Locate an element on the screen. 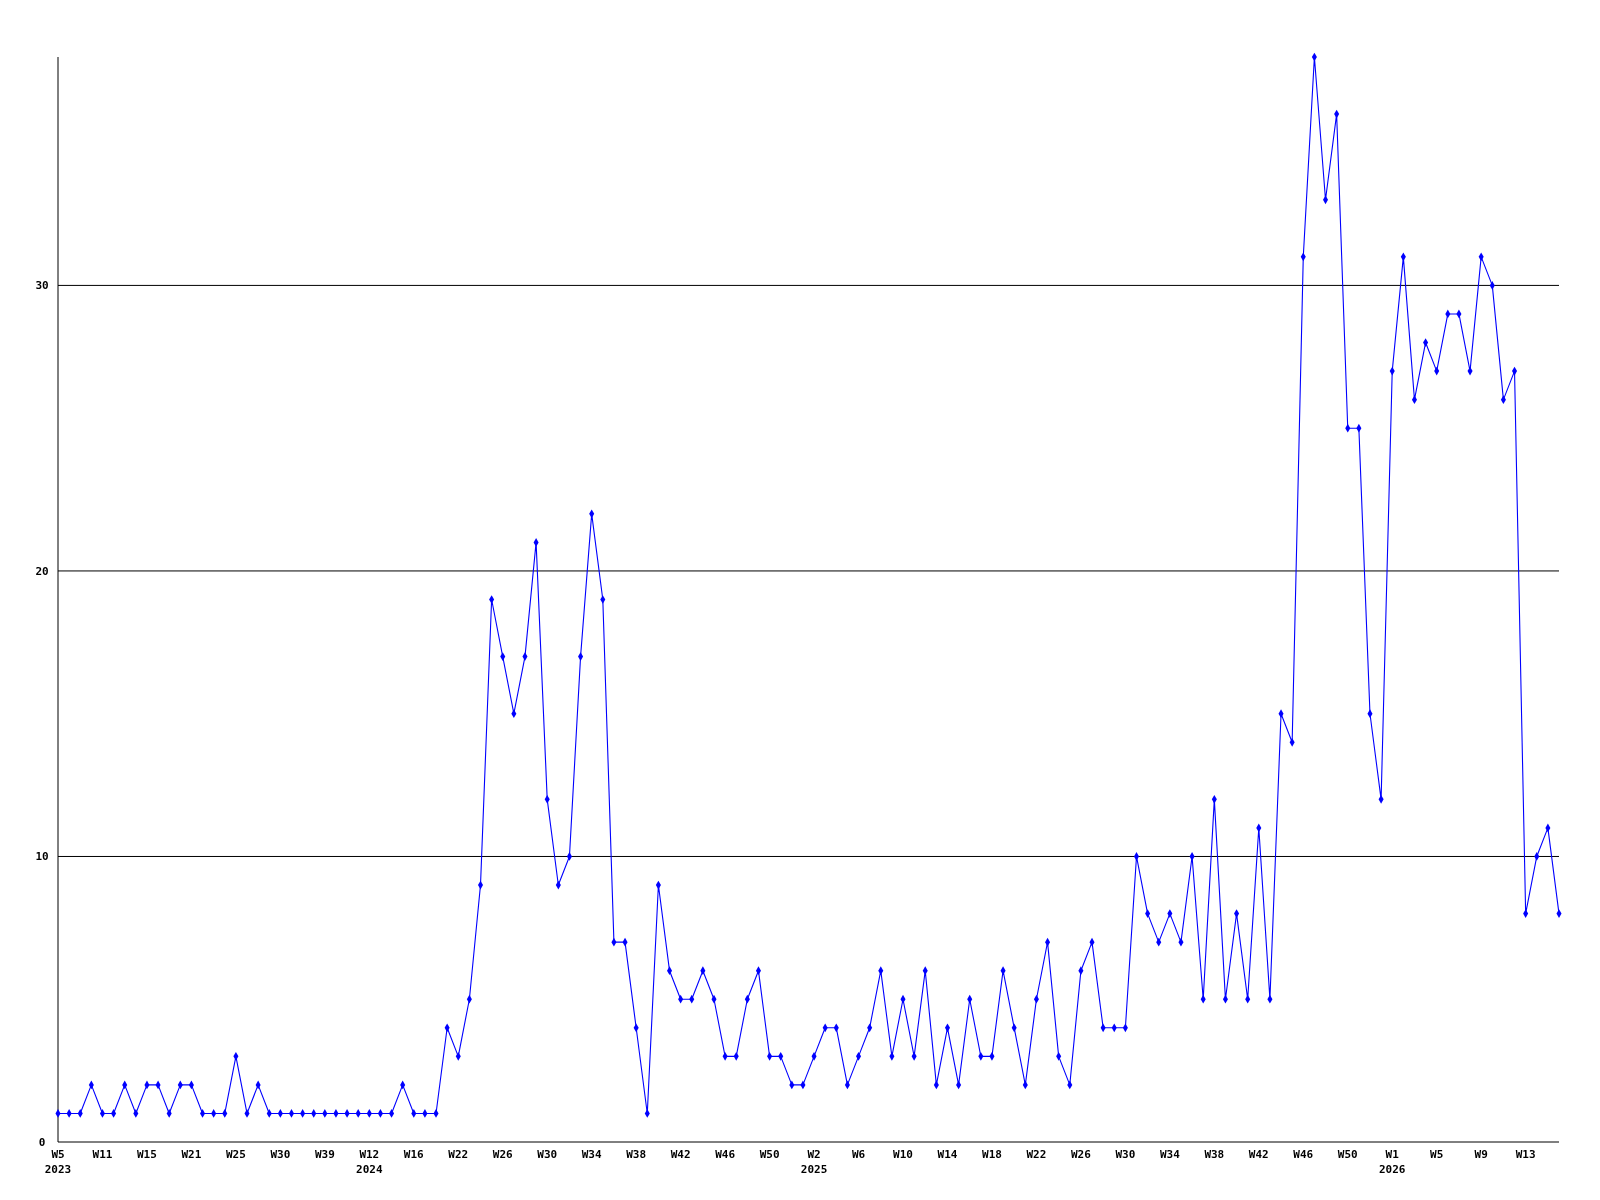 The width and height of the screenshot is (1600, 1200). y-tick-label: 20 is located at coordinates (42, 571).